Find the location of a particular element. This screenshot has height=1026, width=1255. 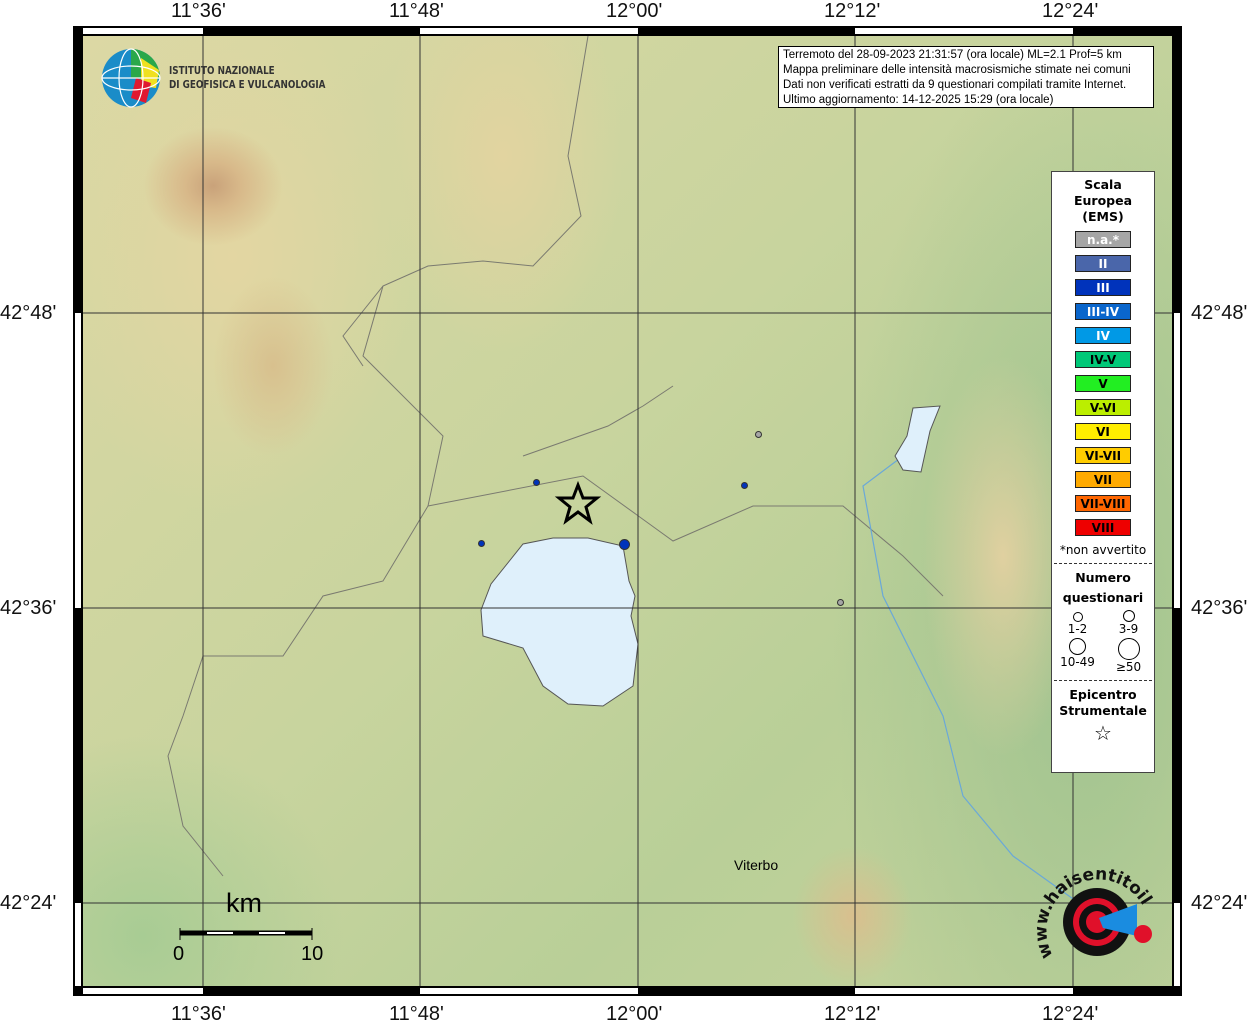

ems-swatch-v: V is located at coordinates (1103, 383).